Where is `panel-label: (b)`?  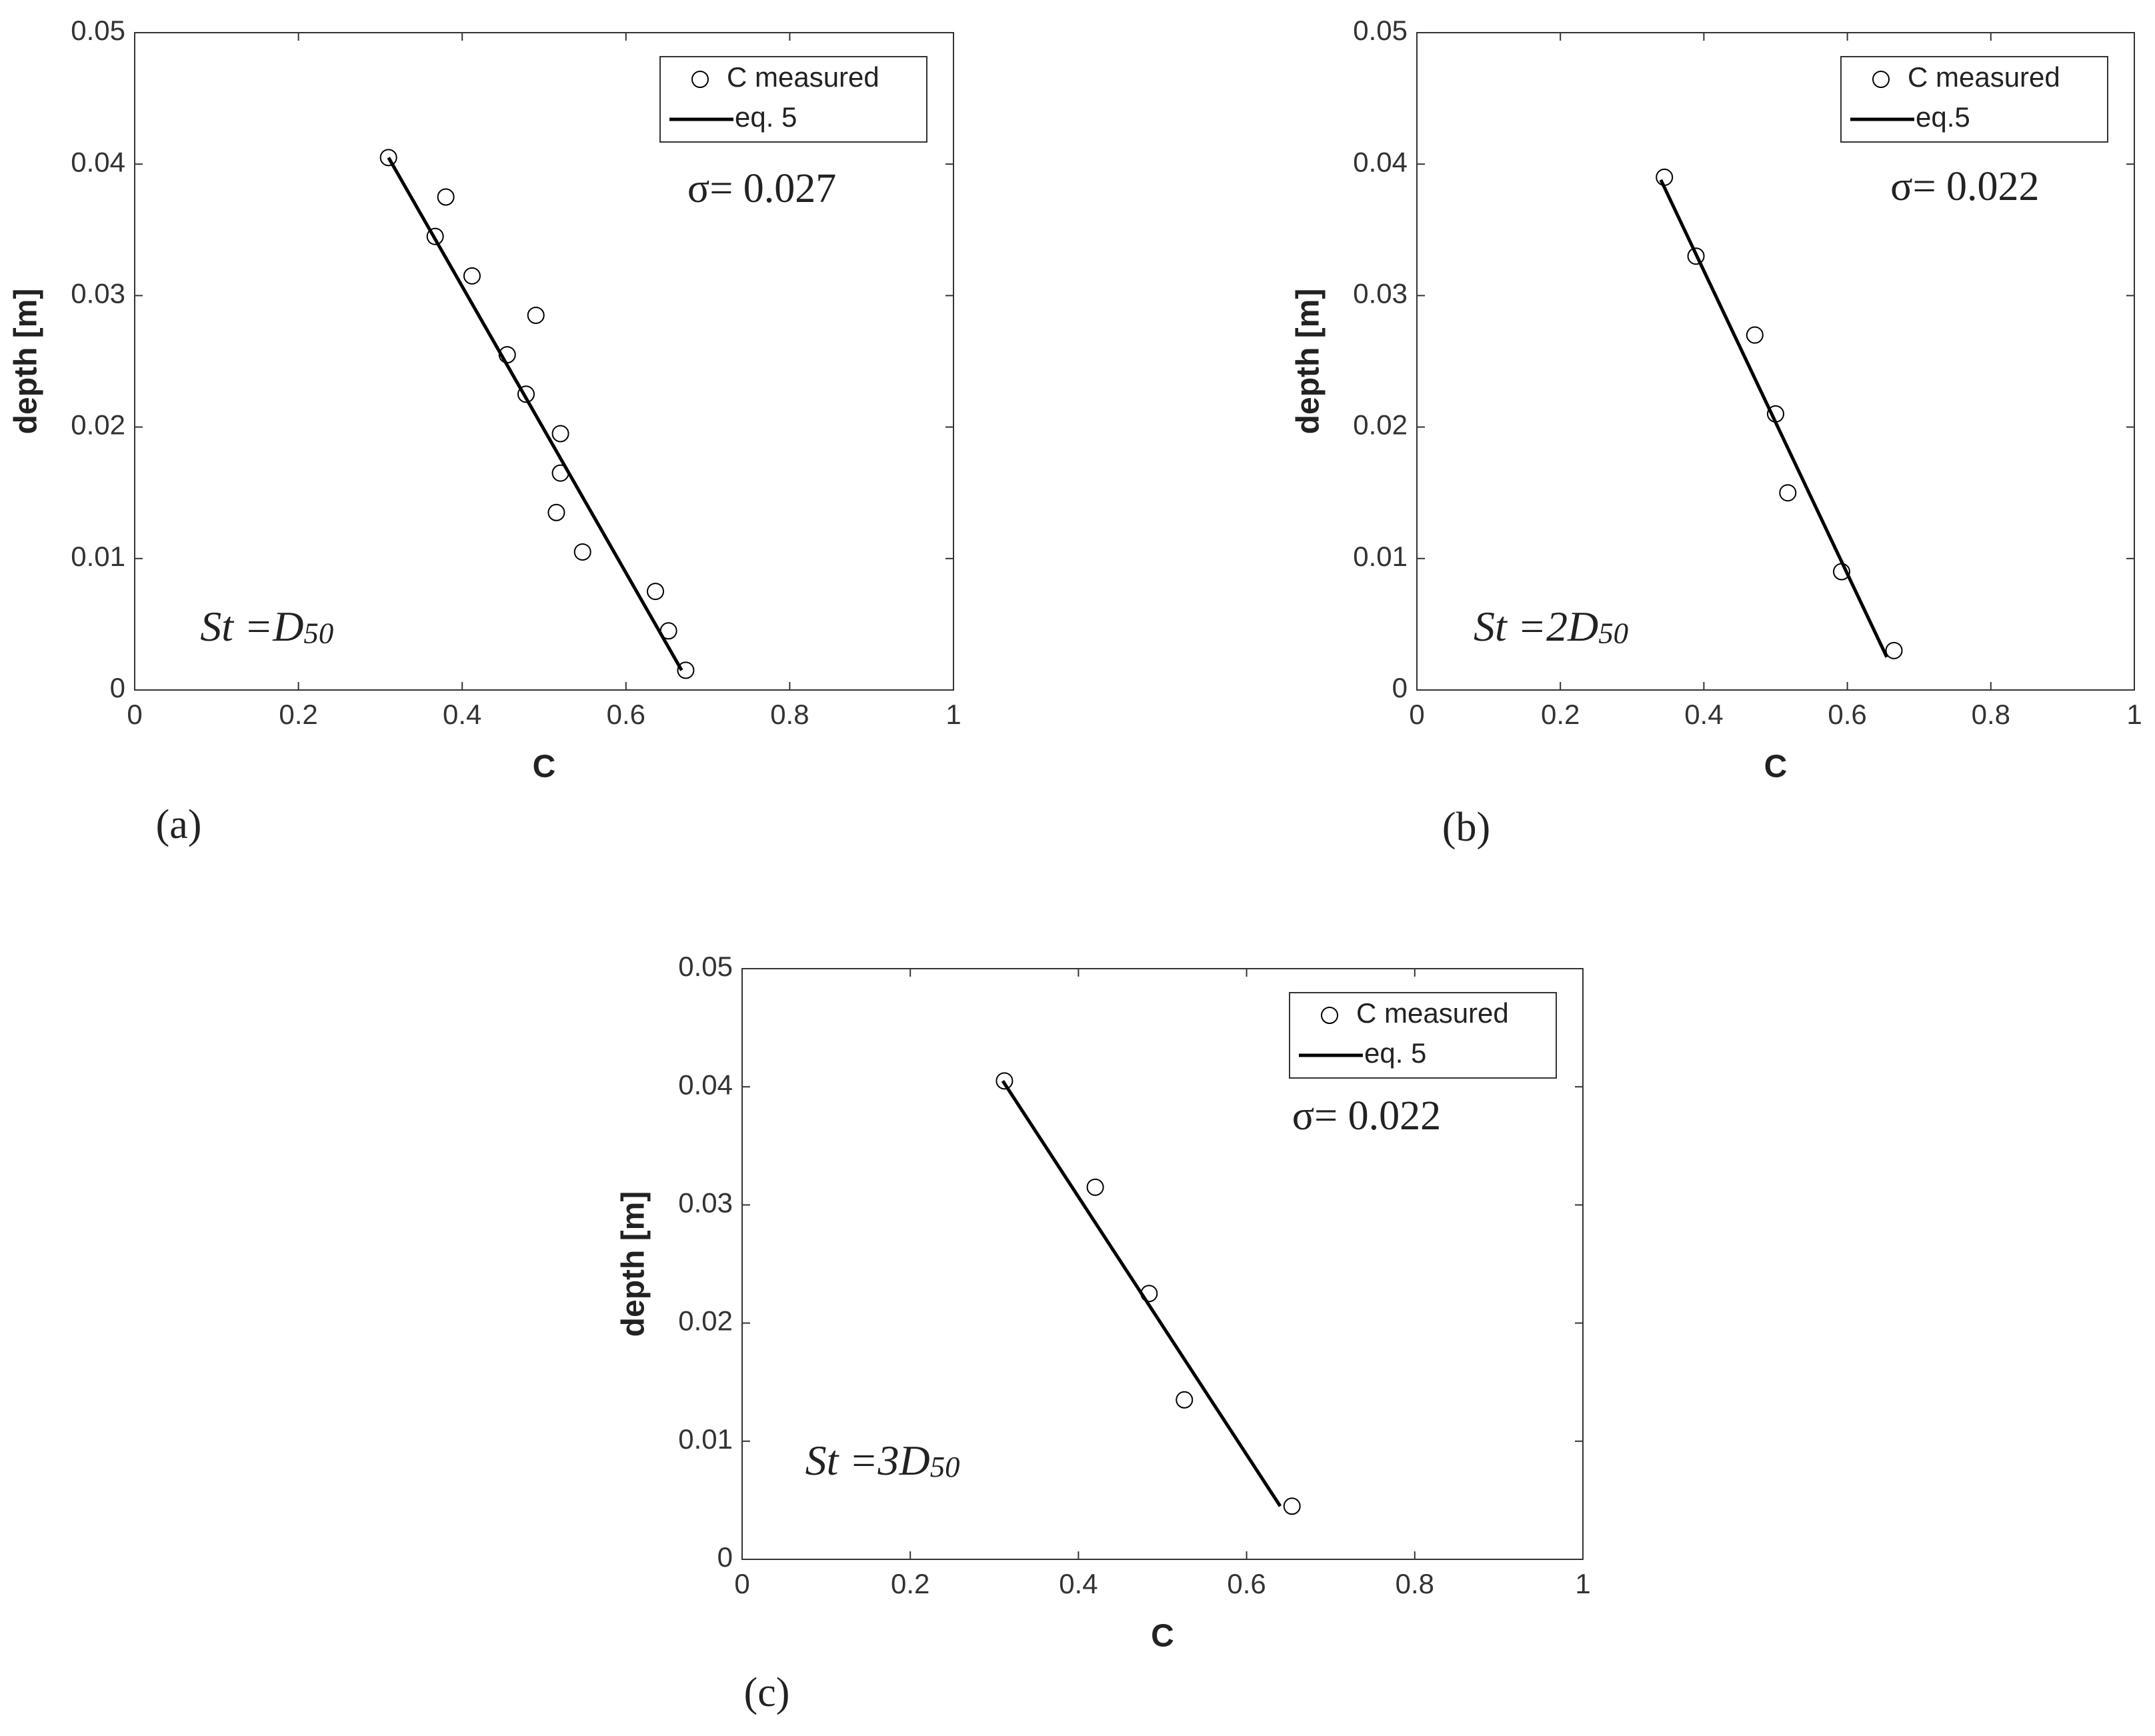
panel-label: (b) is located at coordinates (1466, 827).